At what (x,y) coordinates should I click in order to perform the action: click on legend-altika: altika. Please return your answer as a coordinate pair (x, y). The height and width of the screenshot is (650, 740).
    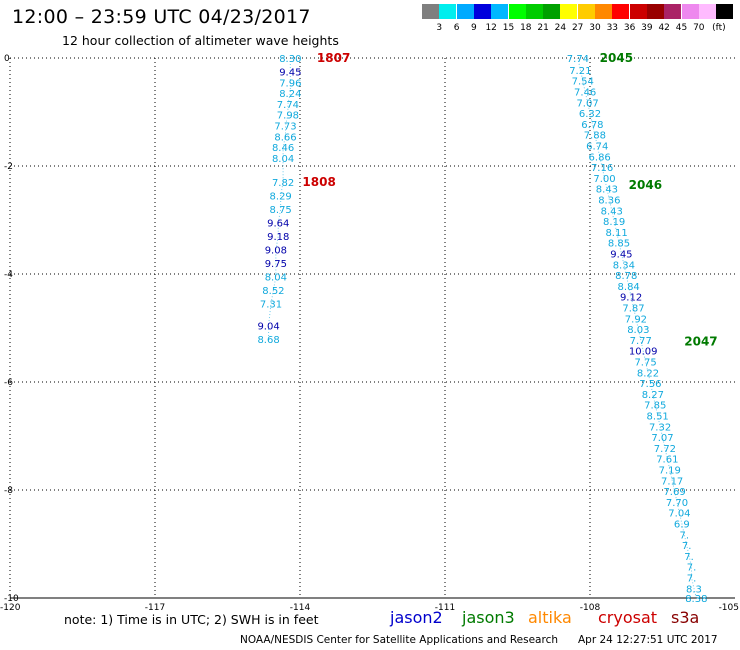
    Looking at the image, I should click on (550, 617).